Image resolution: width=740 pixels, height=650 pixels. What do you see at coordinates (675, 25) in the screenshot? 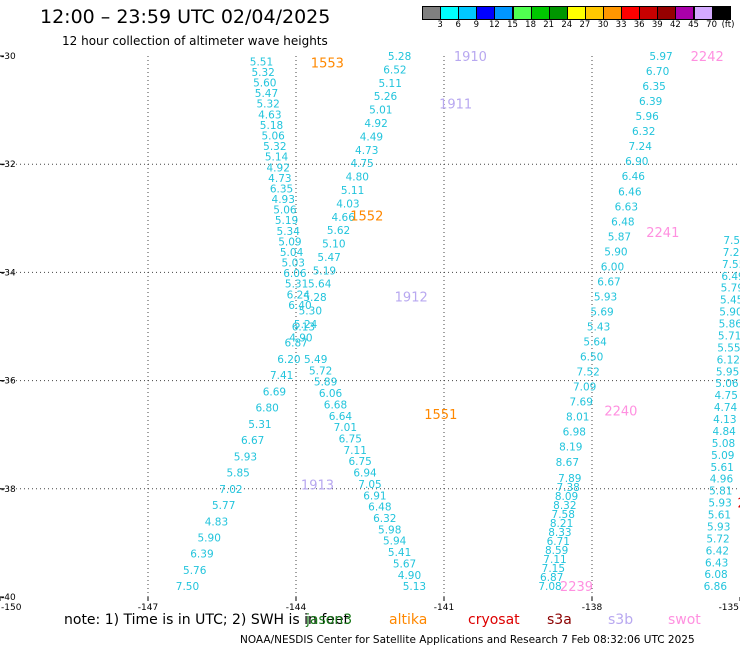
I see `colorbar-tick-label: 42` at bounding box center [675, 25].